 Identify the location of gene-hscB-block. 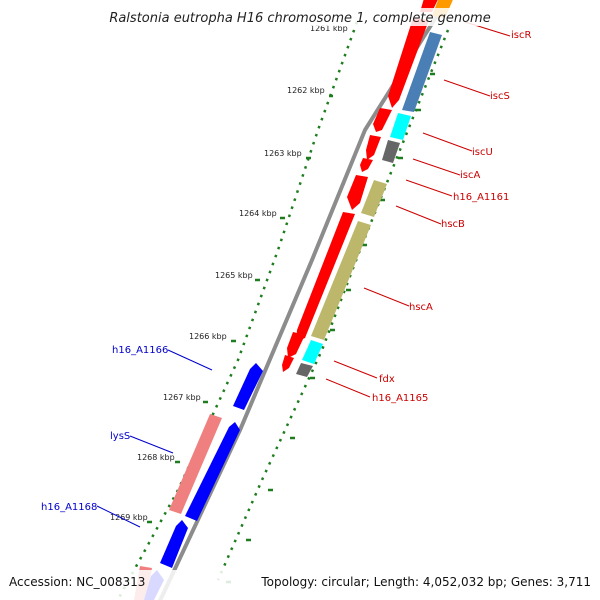
(374, 198).